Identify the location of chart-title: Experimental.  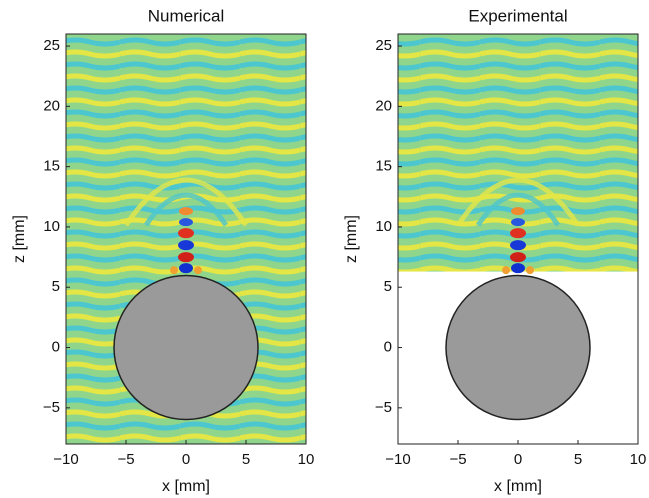
(517, 15).